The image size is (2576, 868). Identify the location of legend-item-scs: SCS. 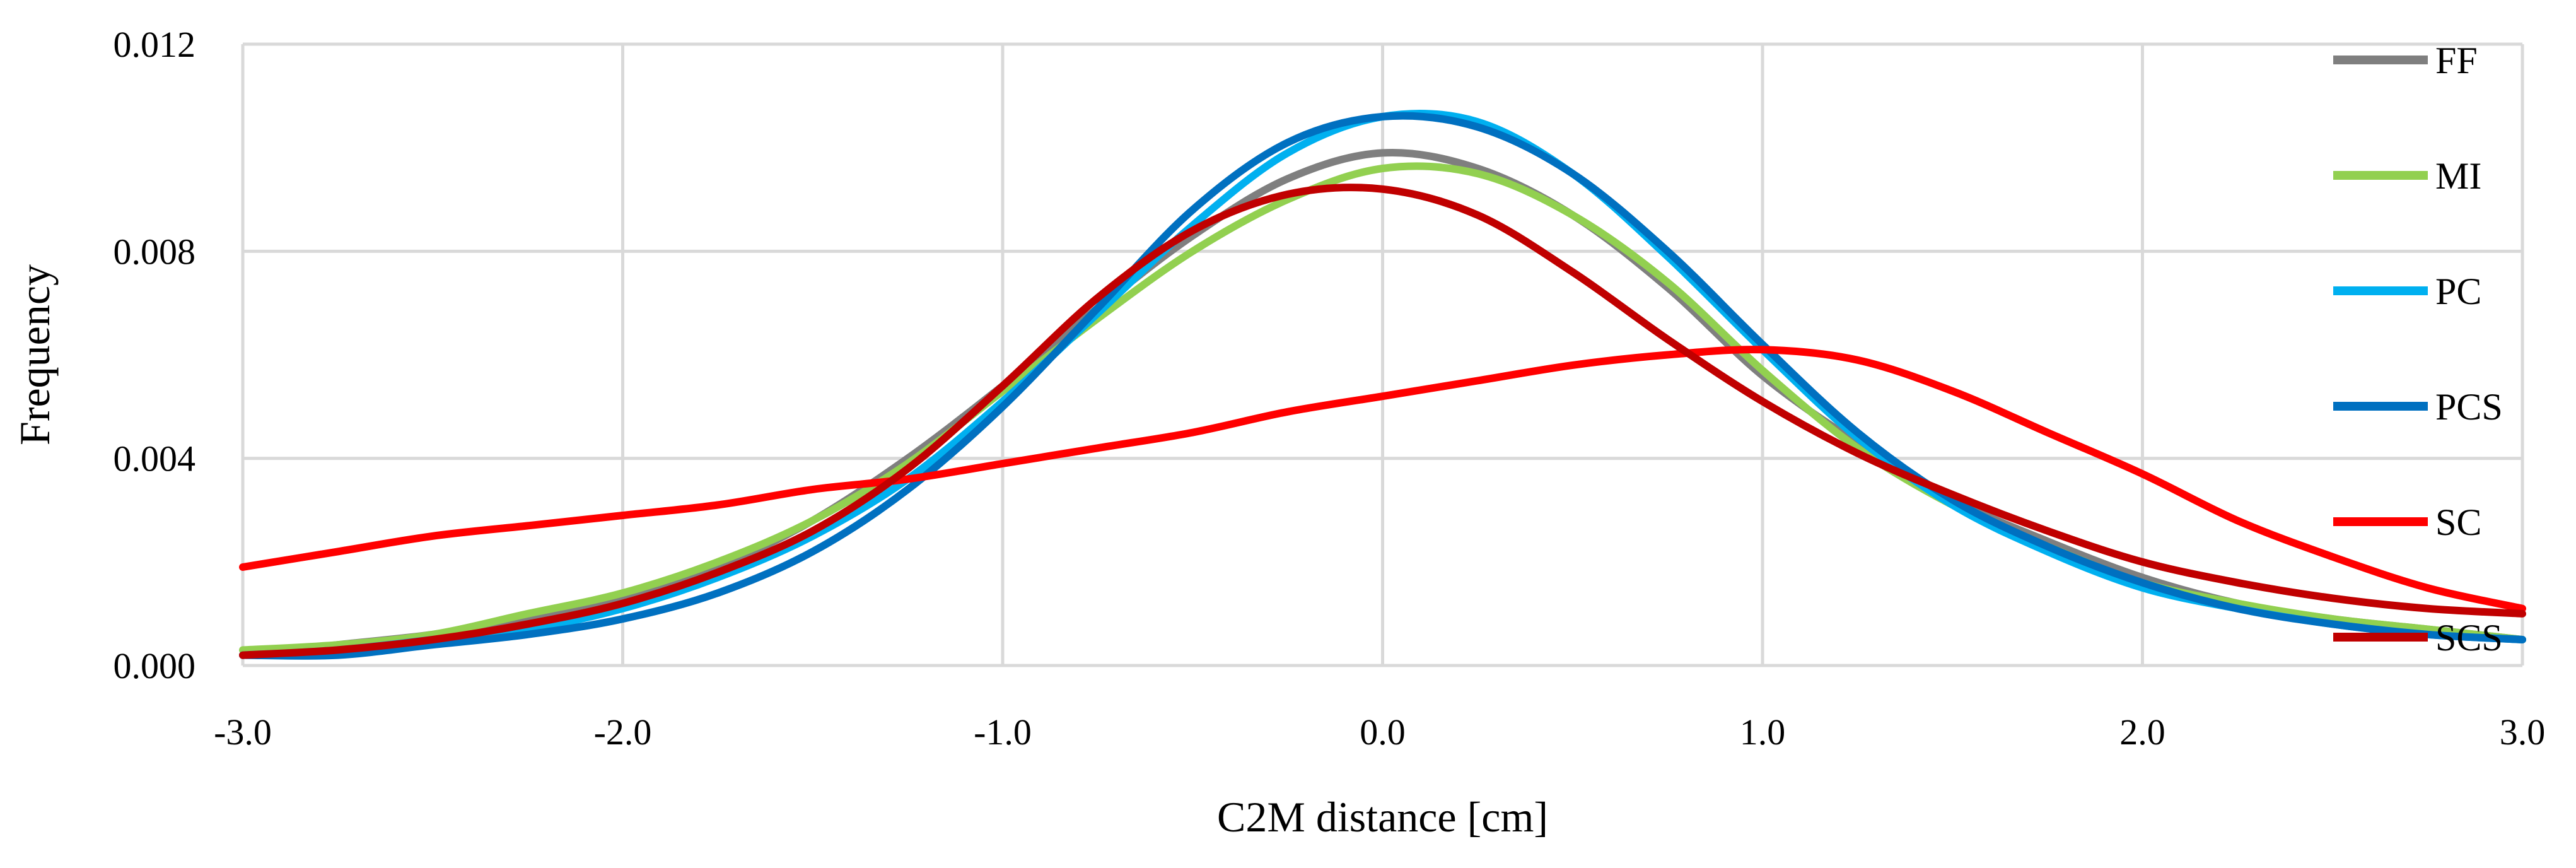
(2418, 638).